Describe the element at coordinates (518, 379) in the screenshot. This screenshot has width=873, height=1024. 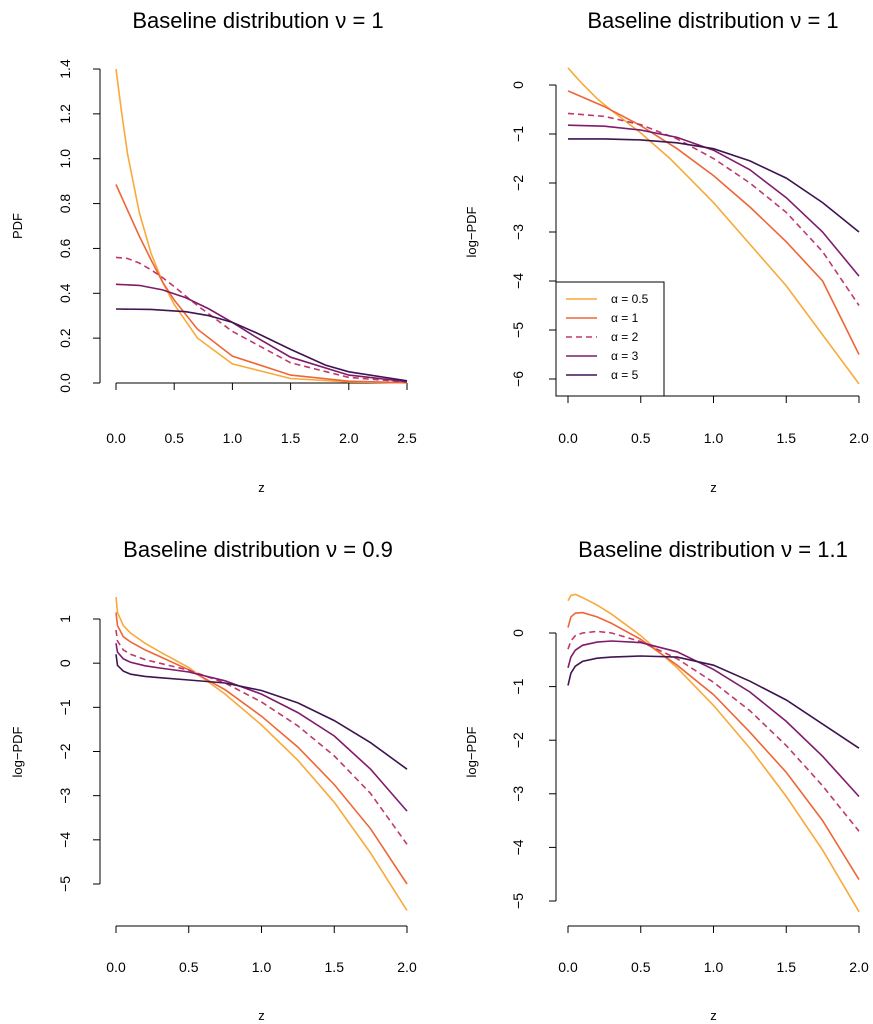
I see `y-tick-label: −6` at that location.